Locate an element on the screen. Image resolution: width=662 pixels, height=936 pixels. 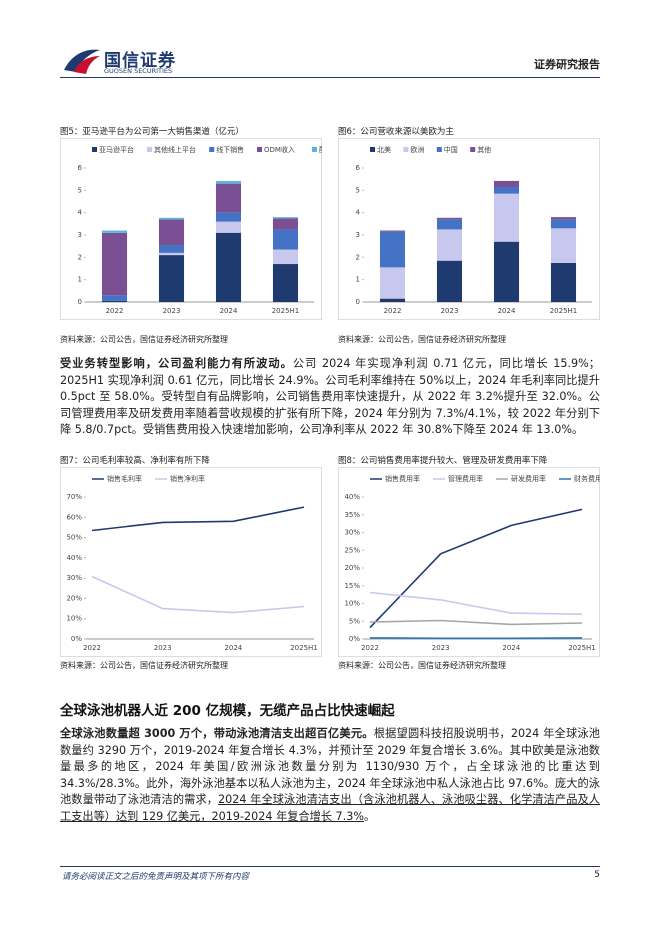
y-tick-label: 15% is located at coordinates (352, 586).